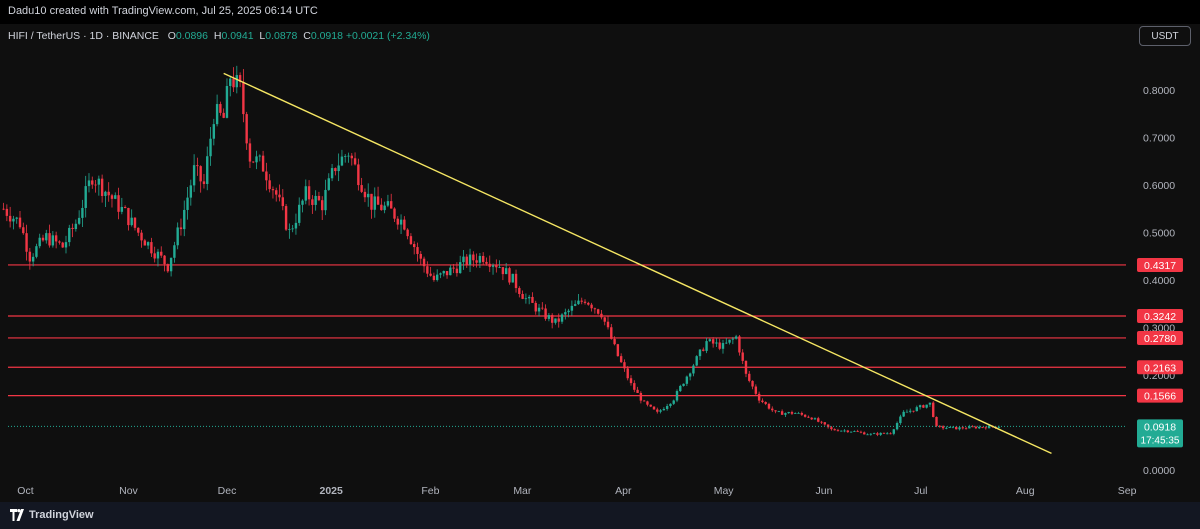 The image size is (1200, 529). What do you see at coordinates (1159, 234) in the screenshot?
I see `y-tick-label: 0.5000` at bounding box center [1159, 234].